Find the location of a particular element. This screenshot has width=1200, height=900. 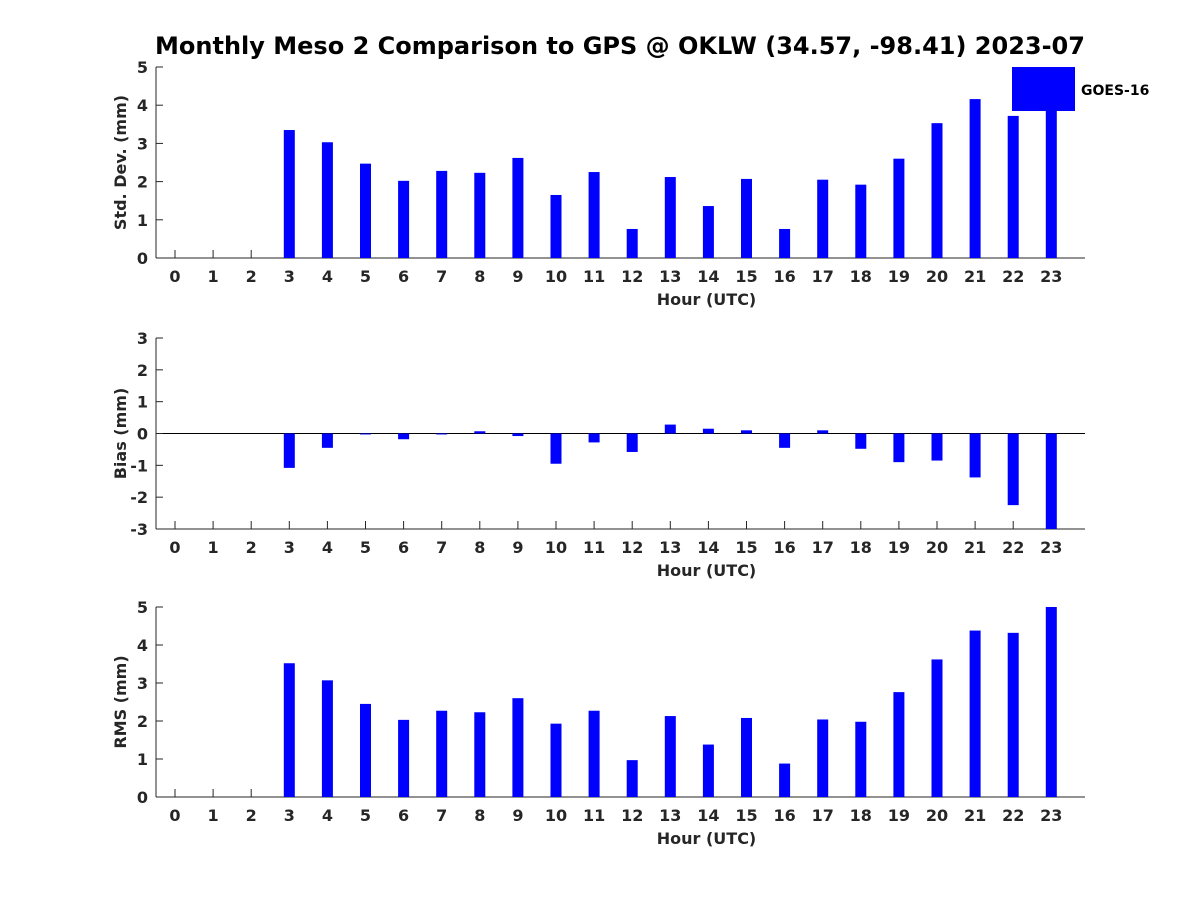

std-x-tick-label: 4 is located at coordinates (327, 276).